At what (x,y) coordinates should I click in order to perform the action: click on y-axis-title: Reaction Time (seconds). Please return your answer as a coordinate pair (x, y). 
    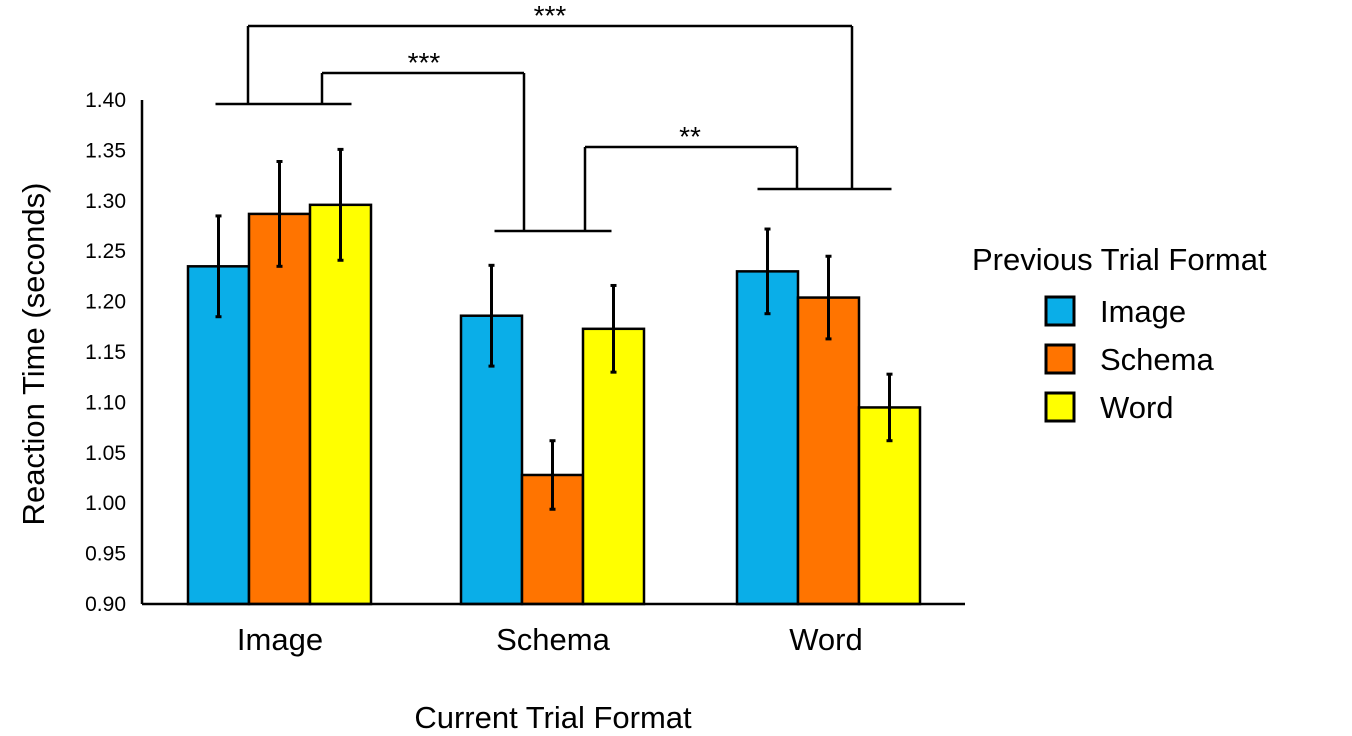
    Looking at the image, I should click on (33, 354).